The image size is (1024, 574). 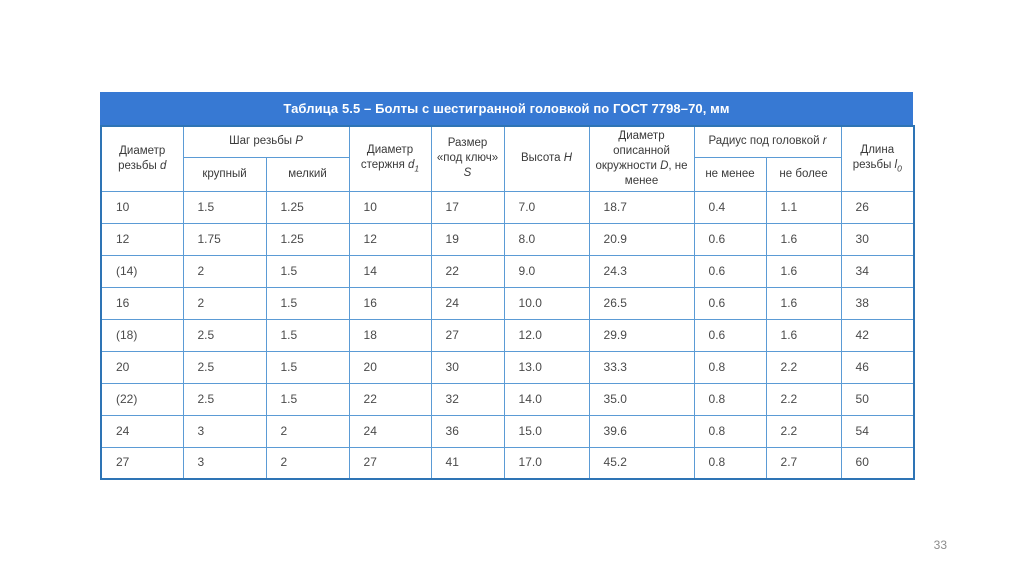 I want to click on table-cell: 1.25, so click(x=307, y=239).